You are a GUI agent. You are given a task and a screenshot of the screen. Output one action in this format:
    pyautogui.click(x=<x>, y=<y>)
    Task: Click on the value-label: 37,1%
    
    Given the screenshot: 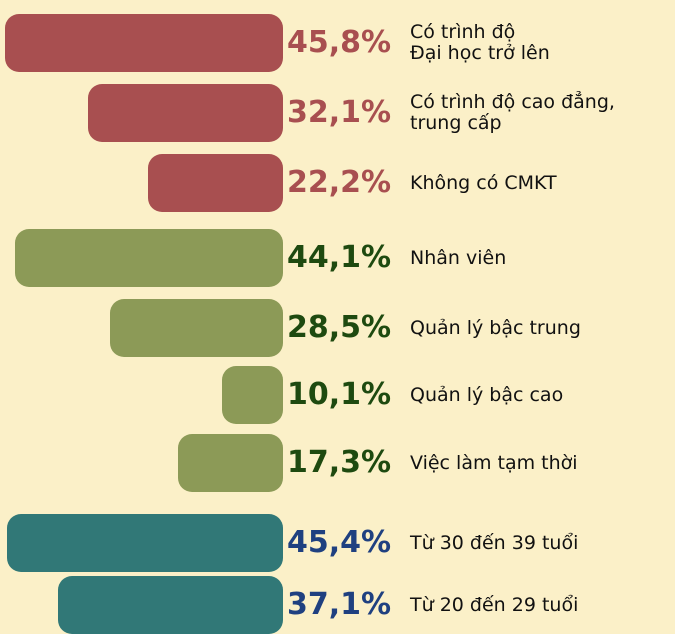 What is the action you would take?
    pyautogui.click(x=339, y=604)
    